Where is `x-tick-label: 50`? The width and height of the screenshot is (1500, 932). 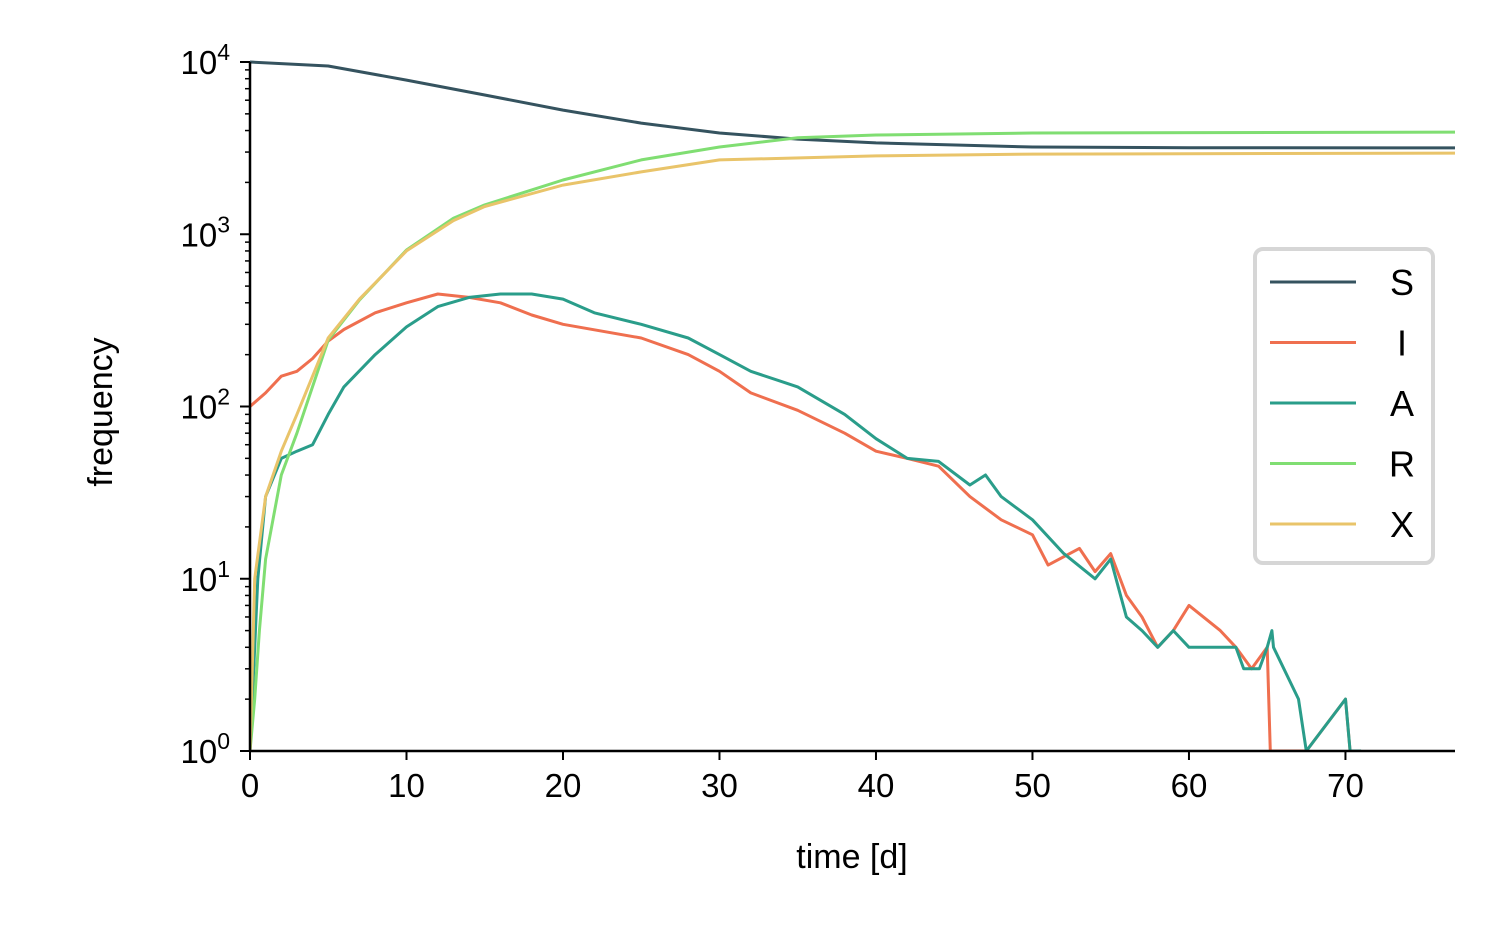 x-tick-label: 50 is located at coordinates (1032, 785).